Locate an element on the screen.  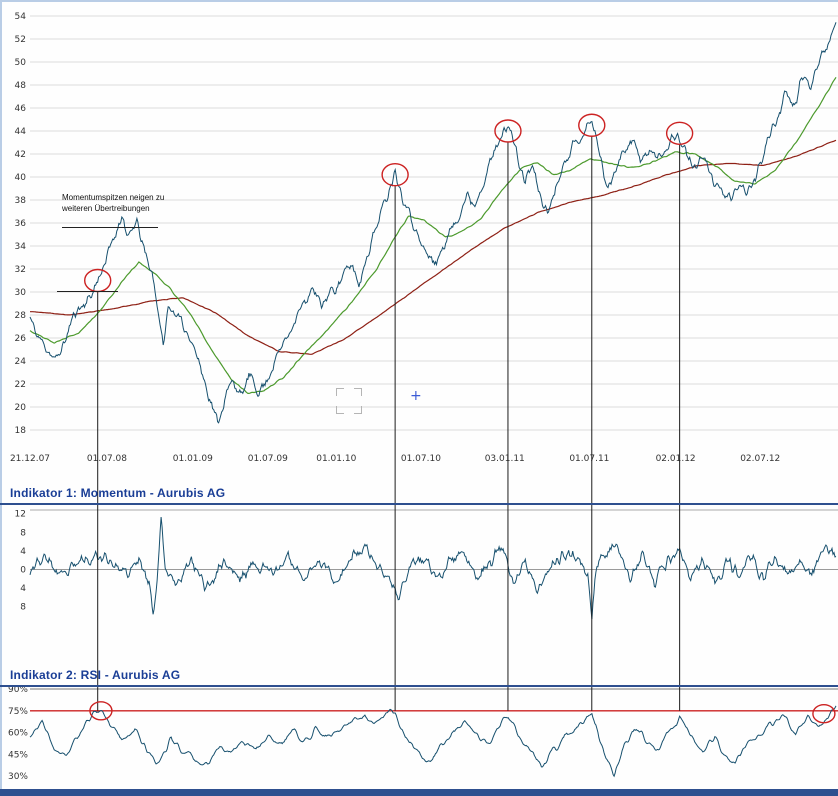
momentum-note-line1: Momentumspitzen neigen zu is located at coordinates (113, 197).